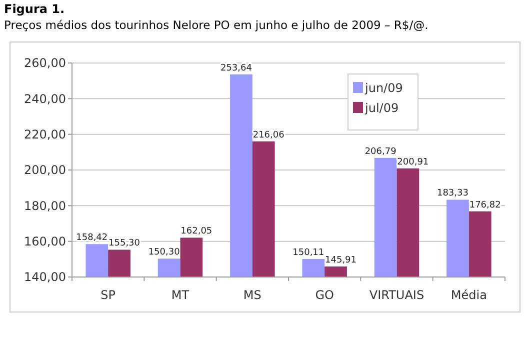 Image resolution: width=529 pixels, height=340 pixels. What do you see at coordinates (180, 295) in the screenshot?
I see `x-tick-label: MT` at bounding box center [180, 295].